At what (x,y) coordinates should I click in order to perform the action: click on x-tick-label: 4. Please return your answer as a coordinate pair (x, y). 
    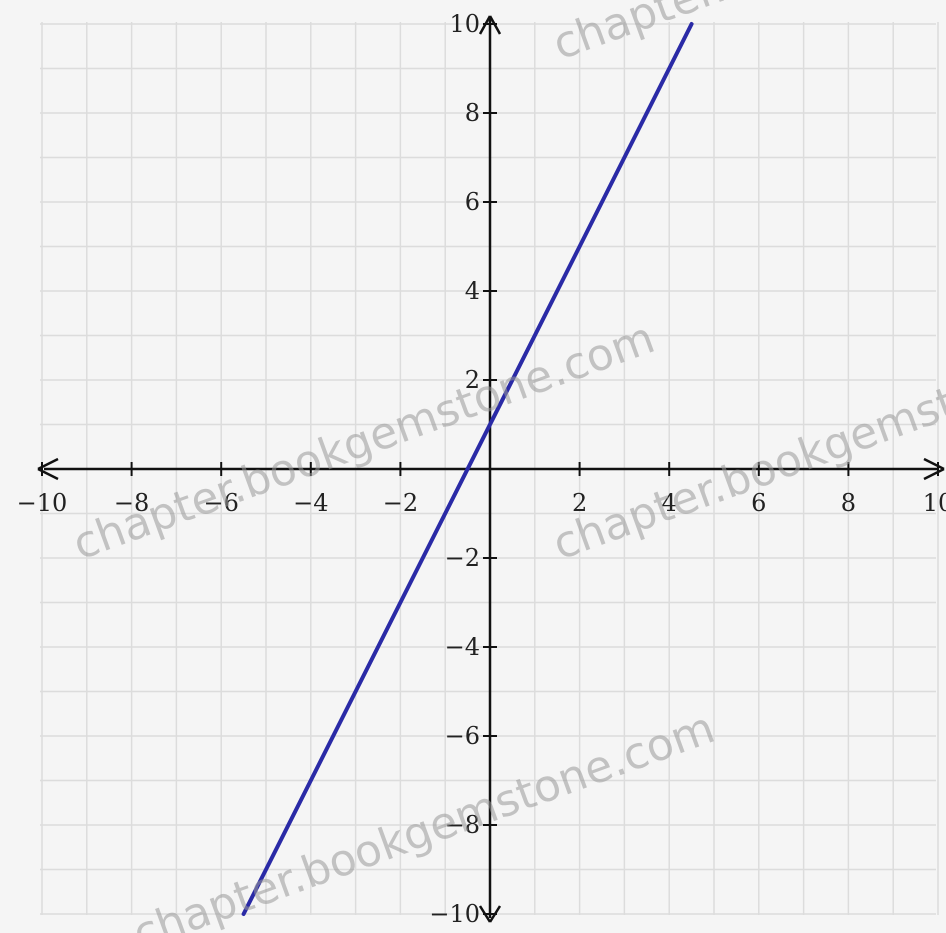
    Looking at the image, I should click on (669, 503).